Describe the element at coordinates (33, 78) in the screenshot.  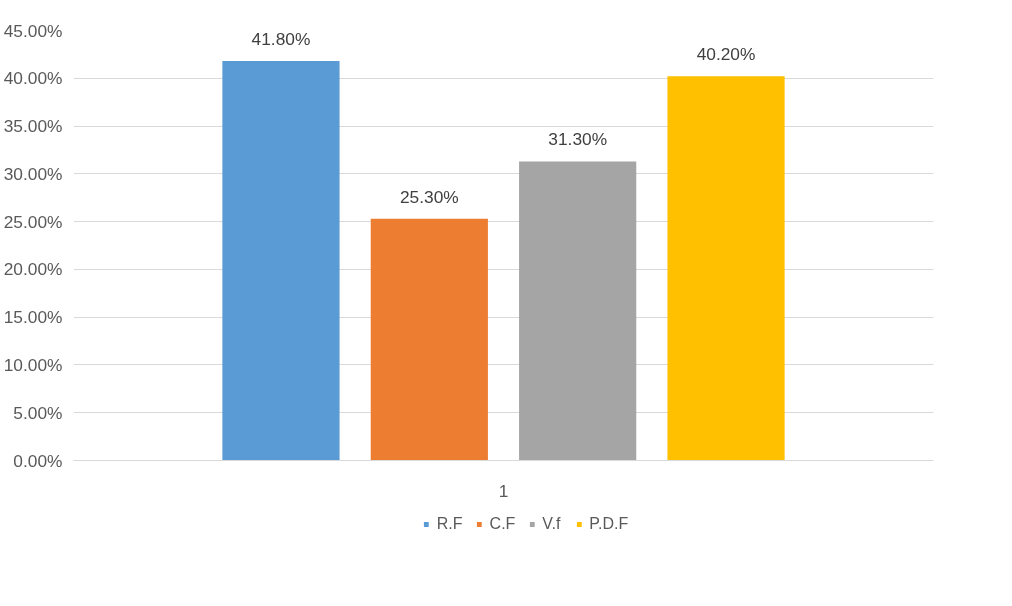
I see `y-tick-label: 40.00%` at that location.